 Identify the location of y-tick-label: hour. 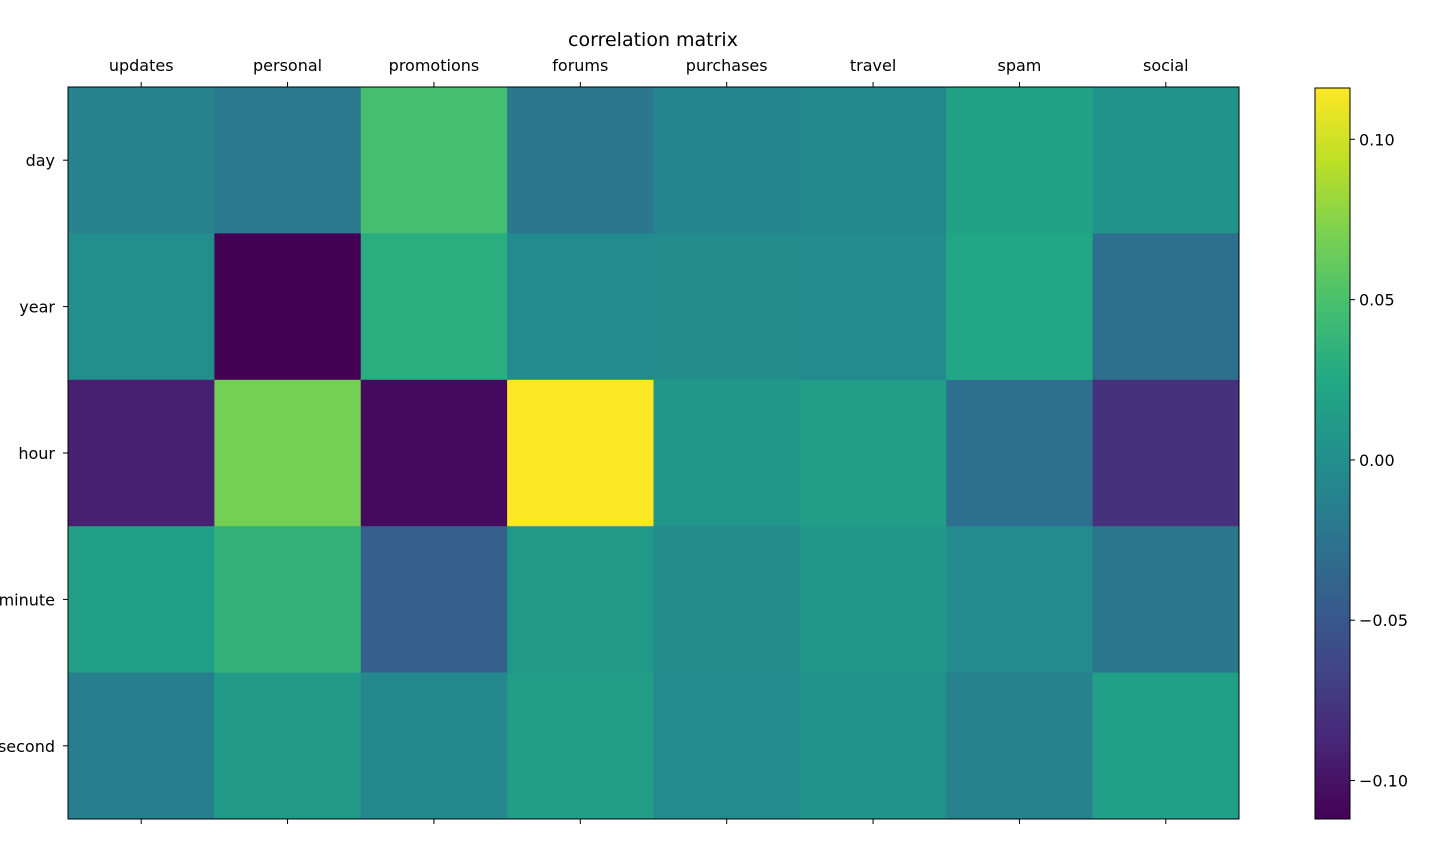
(36, 453).